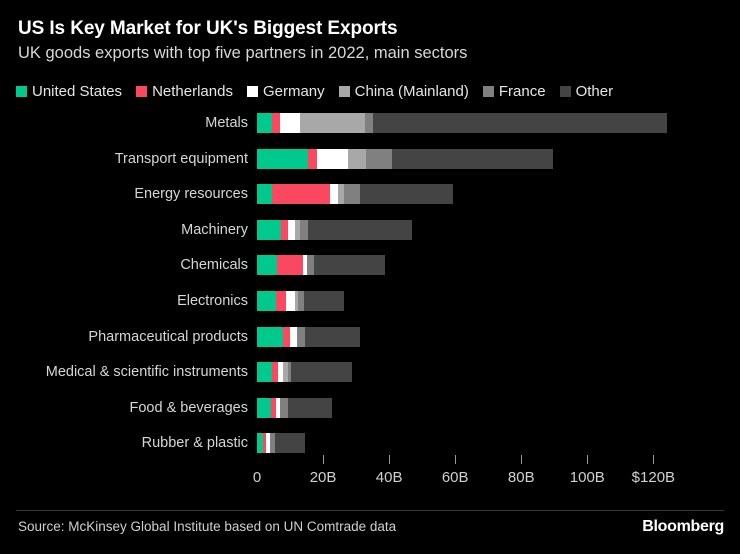 The width and height of the screenshot is (740, 554). I want to click on category-label: Energy resources, so click(191, 194).